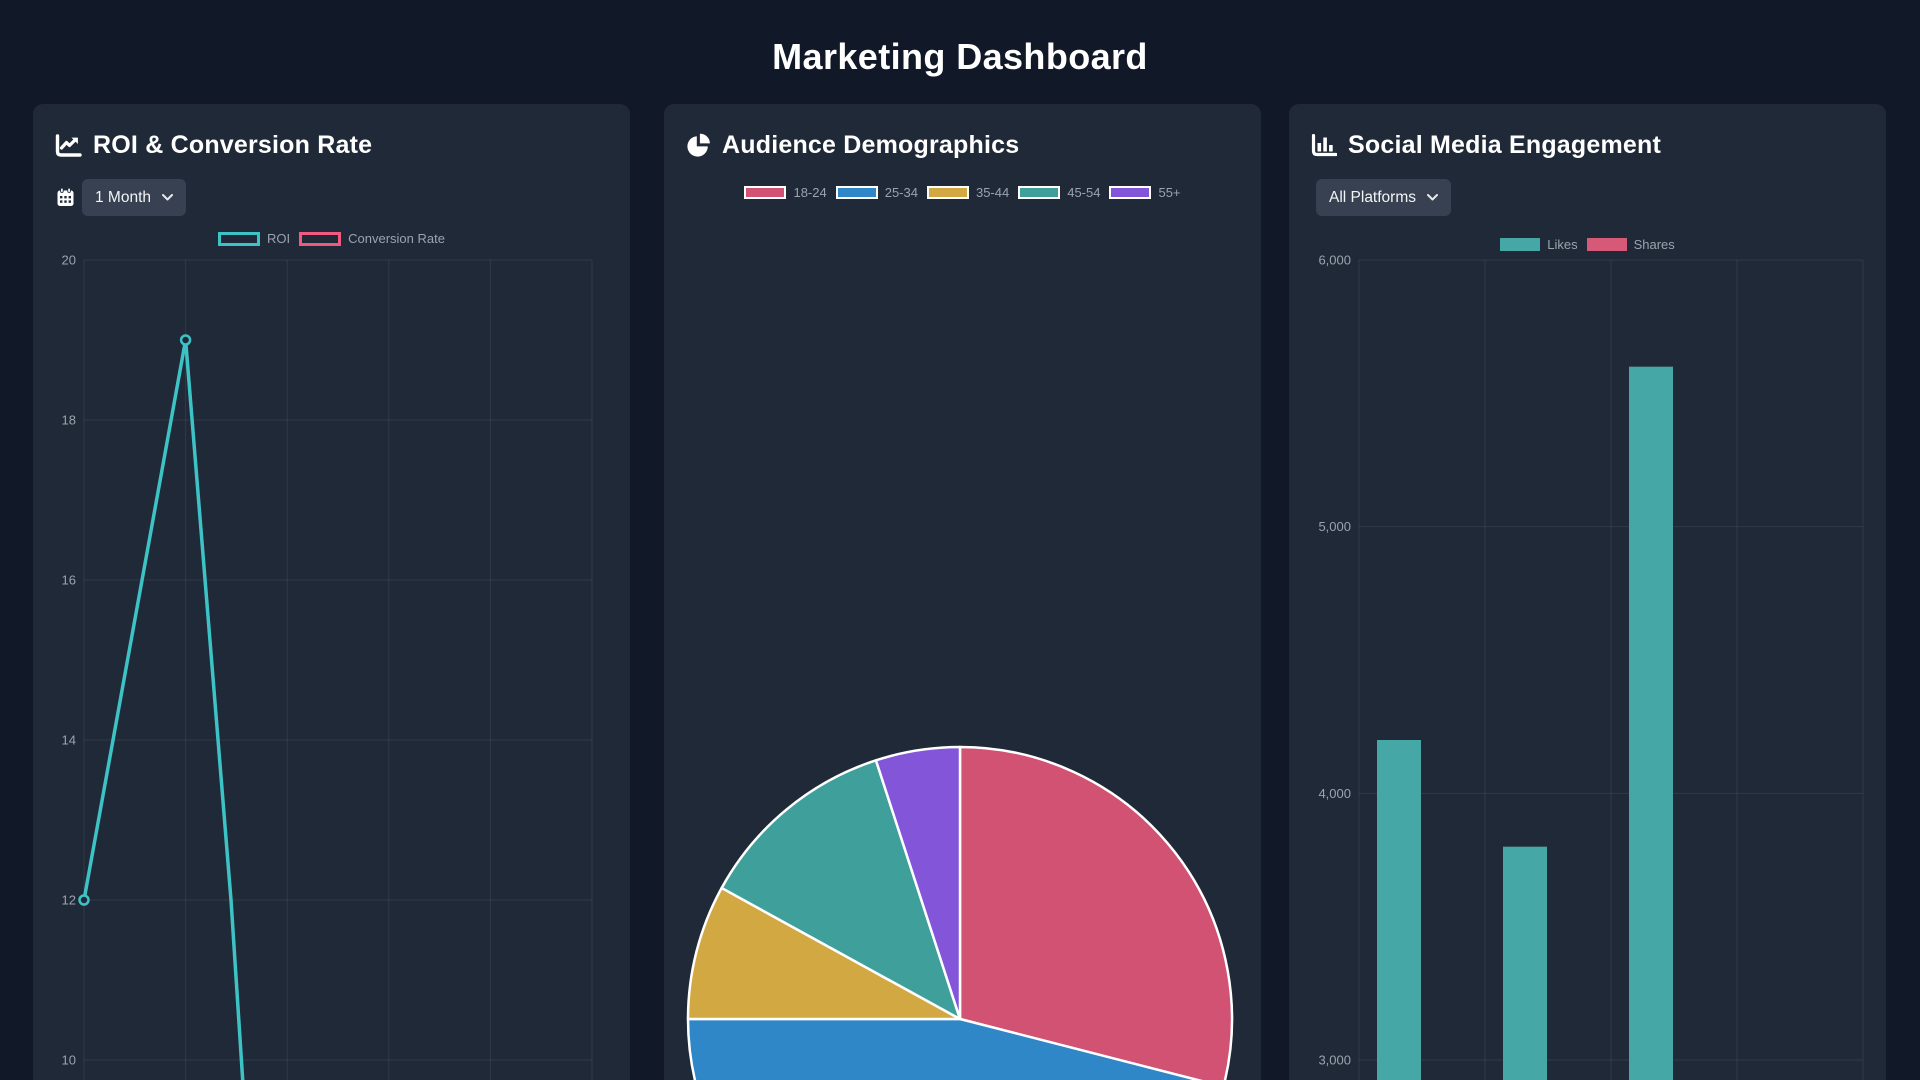  What do you see at coordinates (163, 709) in the screenshot?
I see `roi-series-line` at bounding box center [163, 709].